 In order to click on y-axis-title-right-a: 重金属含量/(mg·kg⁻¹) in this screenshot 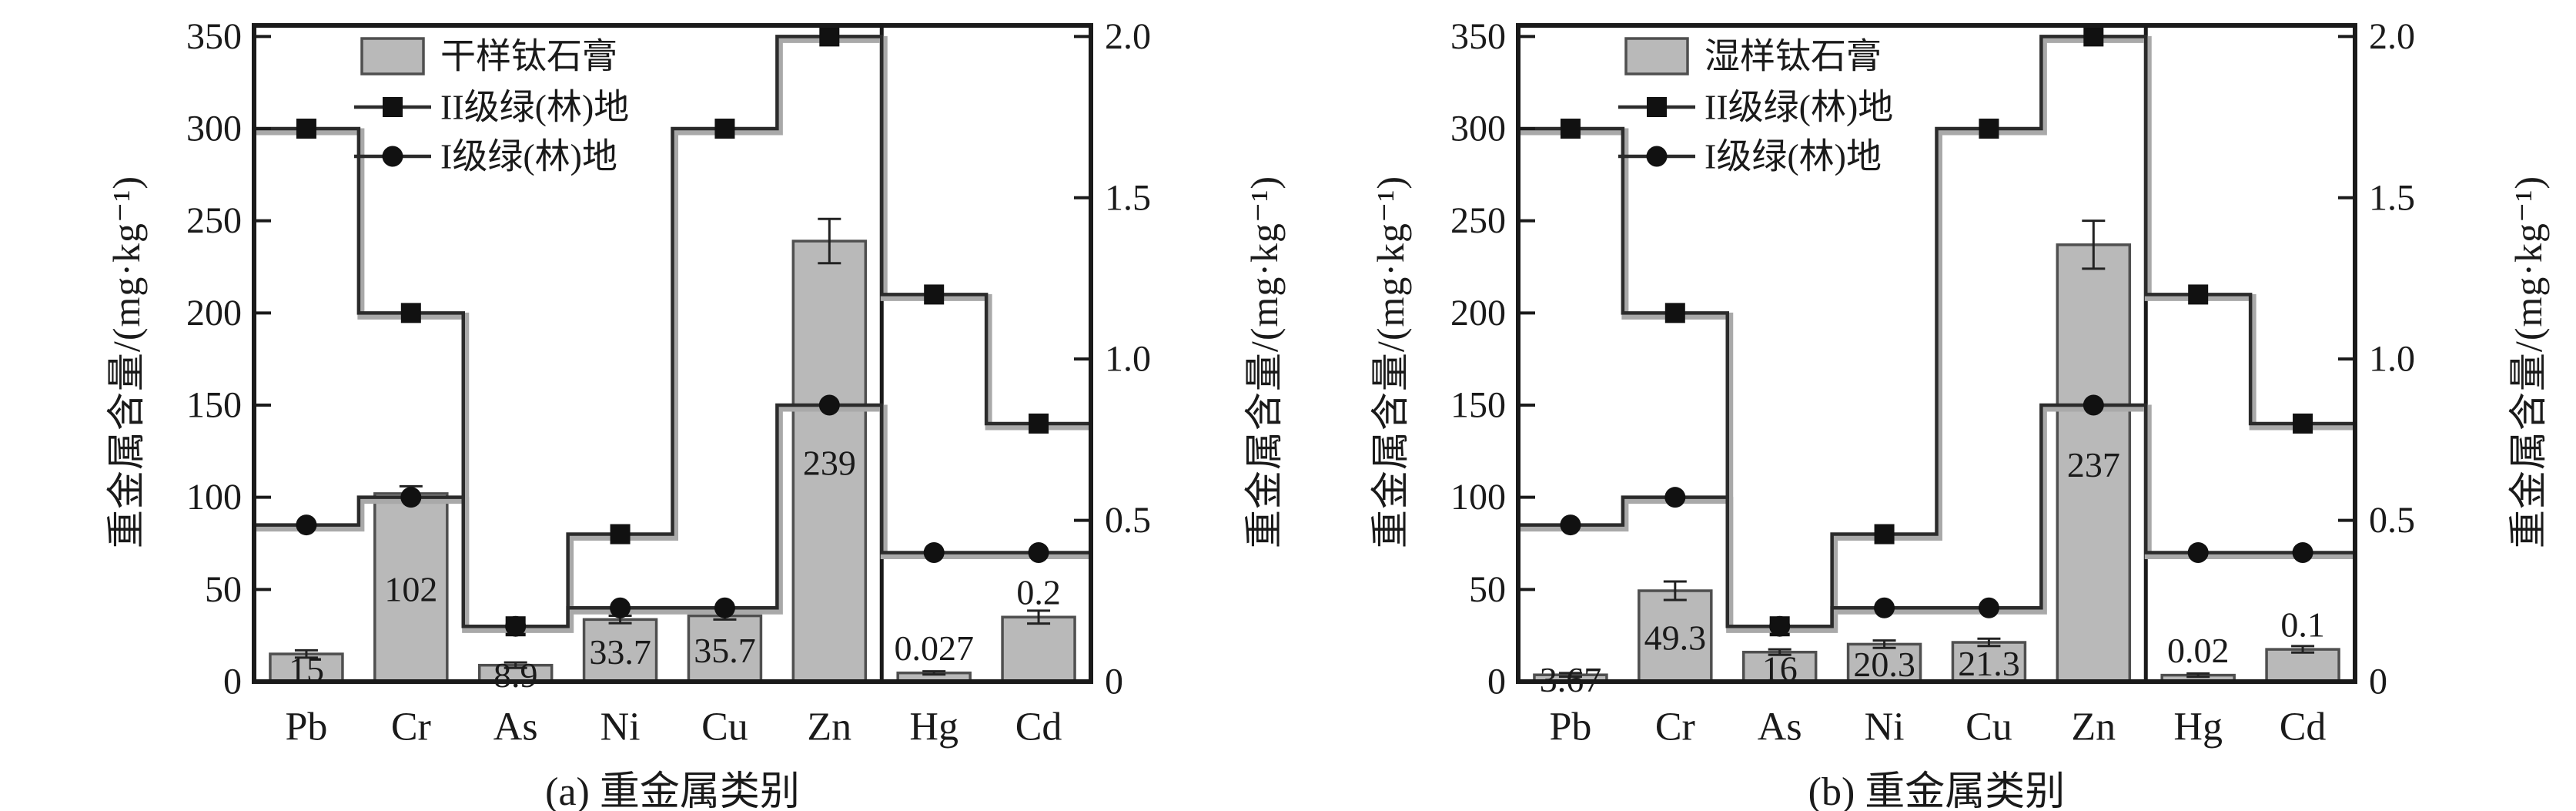, I will do `click(1264, 362)`.